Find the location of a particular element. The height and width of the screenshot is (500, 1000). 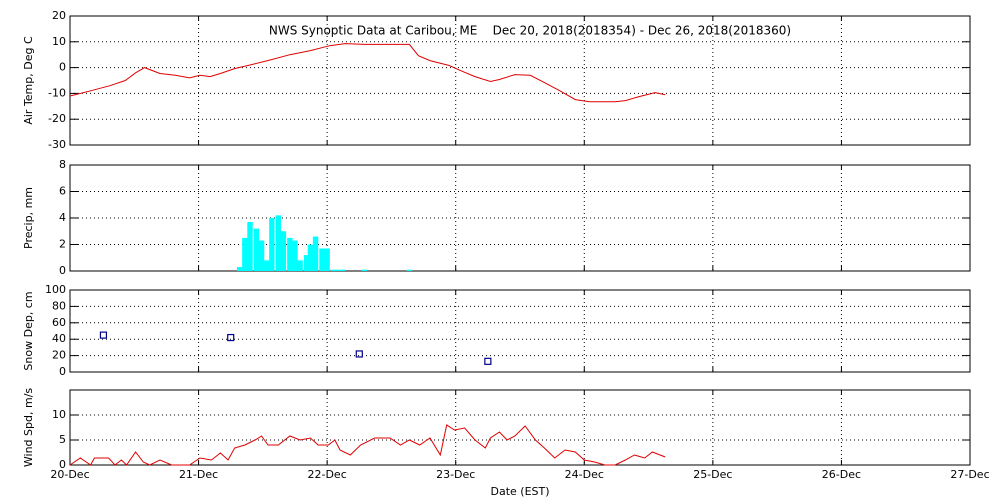

y-tick-label: 8 is located at coordinates (62, 164).